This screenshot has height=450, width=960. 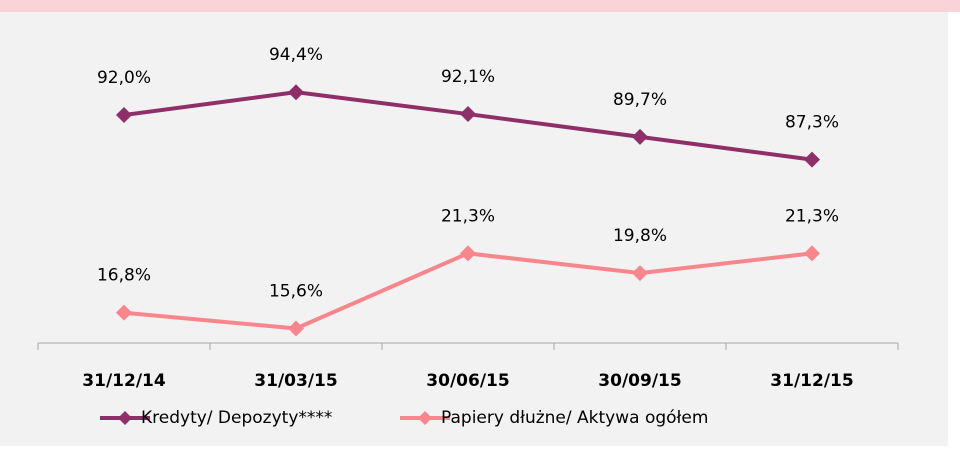 What do you see at coordinates (812, 123) in the screenshot?
I see `data-label: 87,3%` at bounding box center [812, 123].